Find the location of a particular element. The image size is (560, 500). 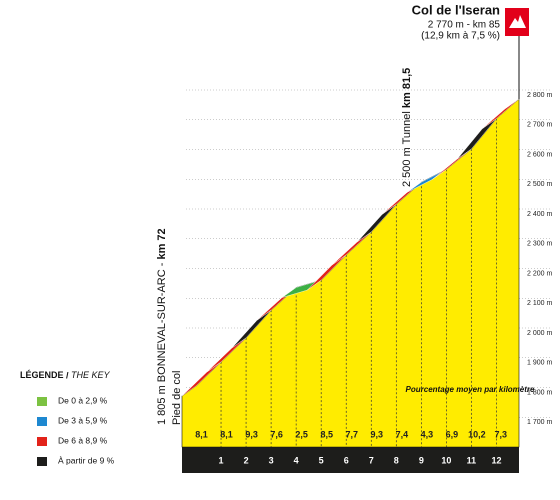

y-tick-label: 2 700 m is located at coordinates (539, 125).